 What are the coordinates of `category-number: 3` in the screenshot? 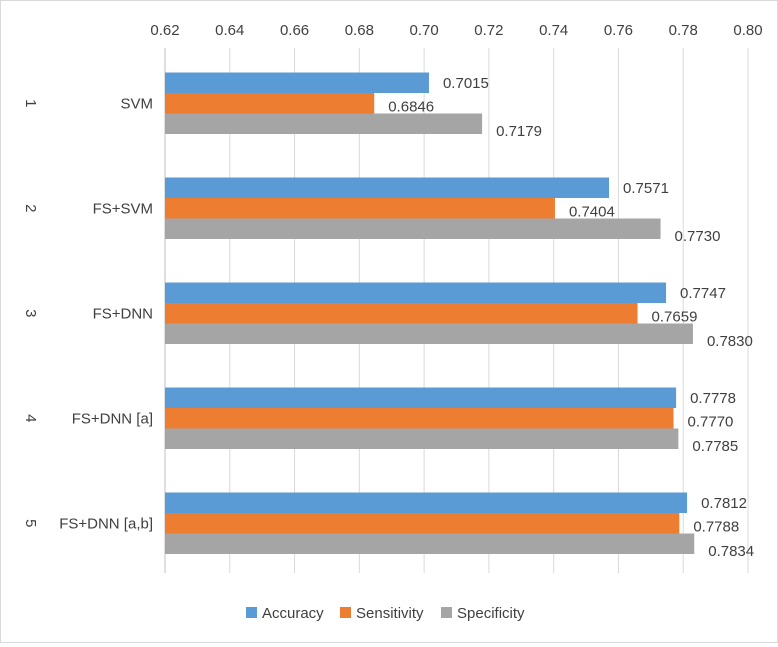 It's located at (30, 313).